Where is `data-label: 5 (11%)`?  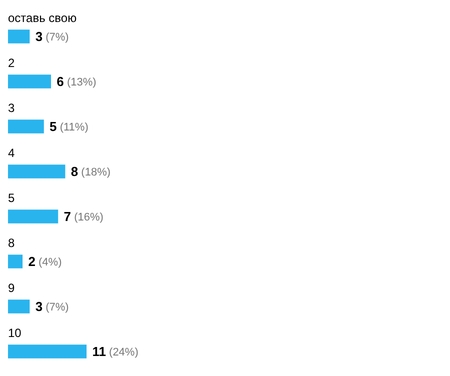
data-label: 5 (11%) is located at coordinates (69, 126).